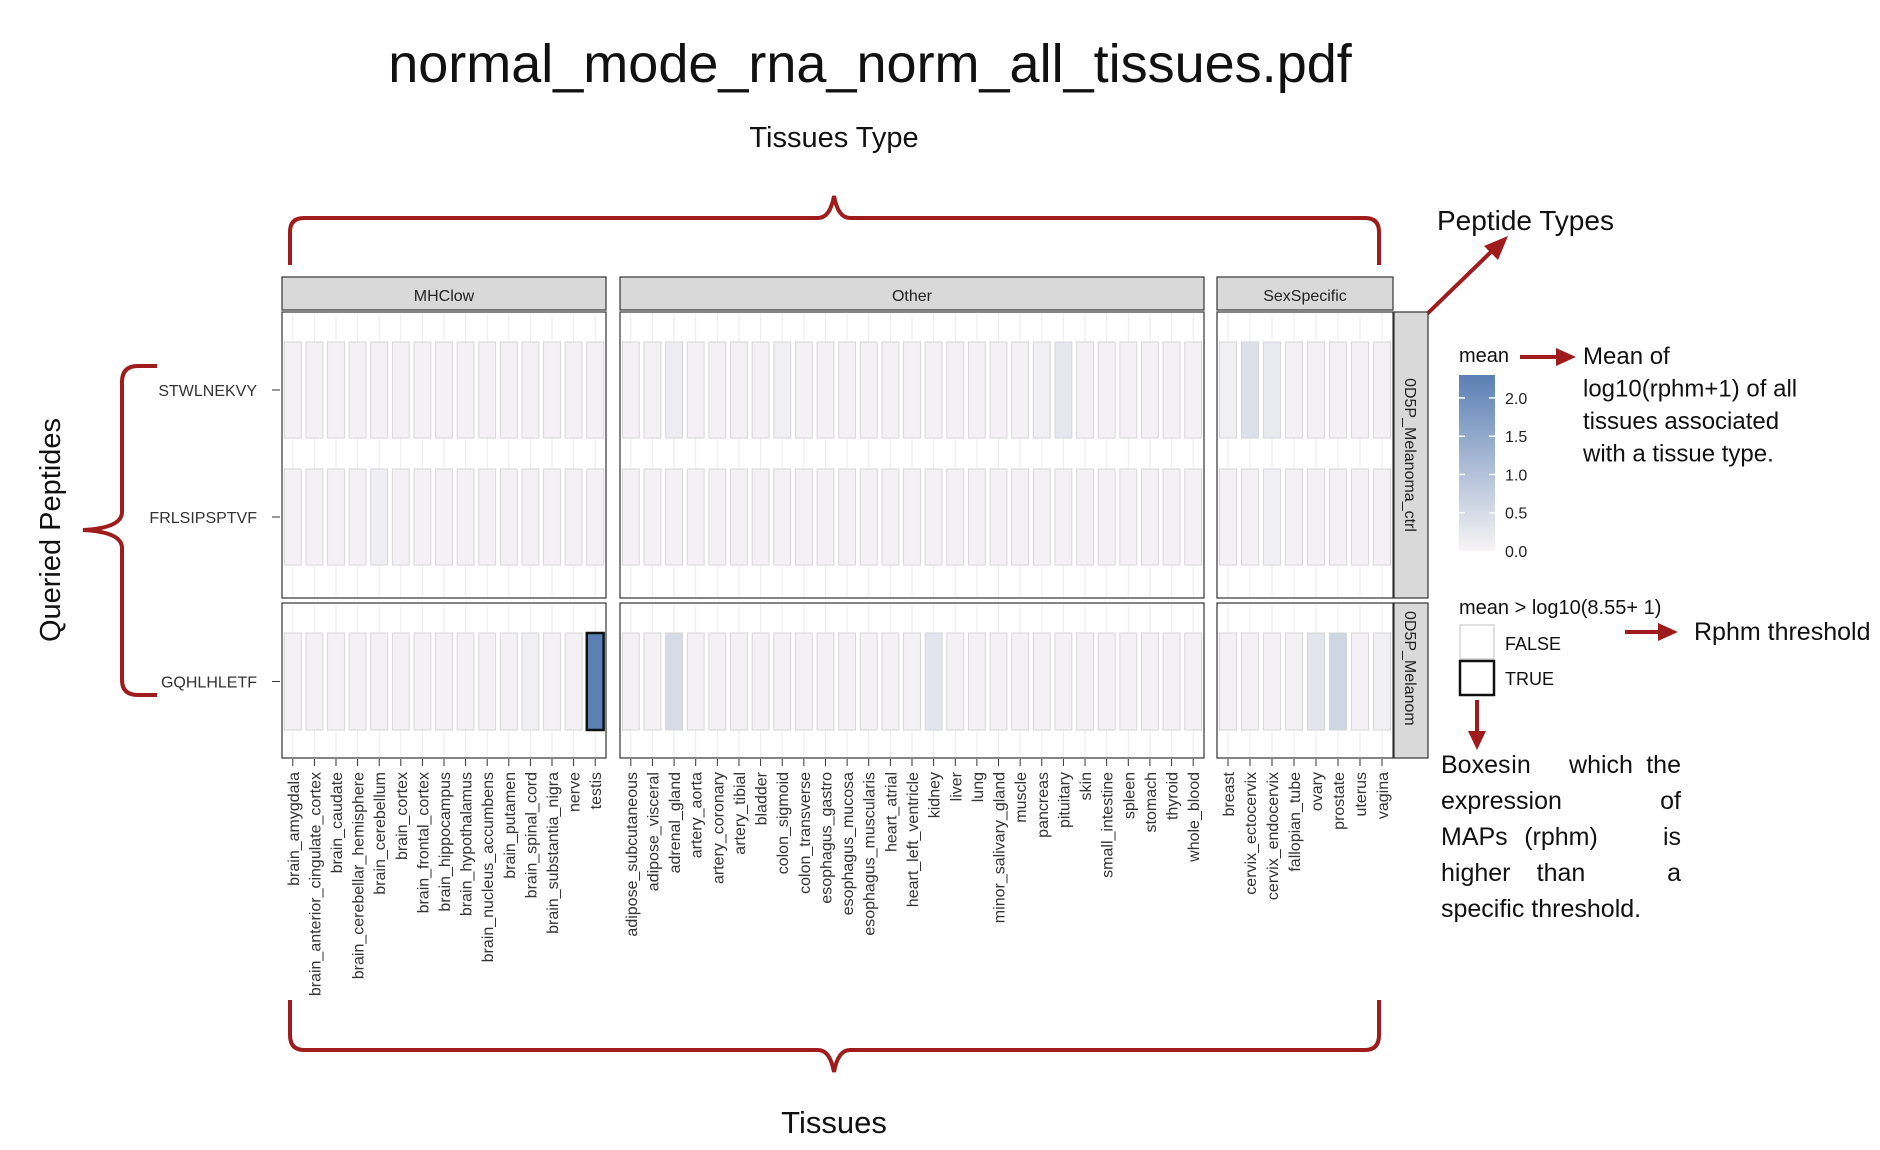  What do you see at coordinates (955, 681) in the screenshot?
I see `heatmap-cell-GQHLHLETF-liver` at bounding box center [955, 681].